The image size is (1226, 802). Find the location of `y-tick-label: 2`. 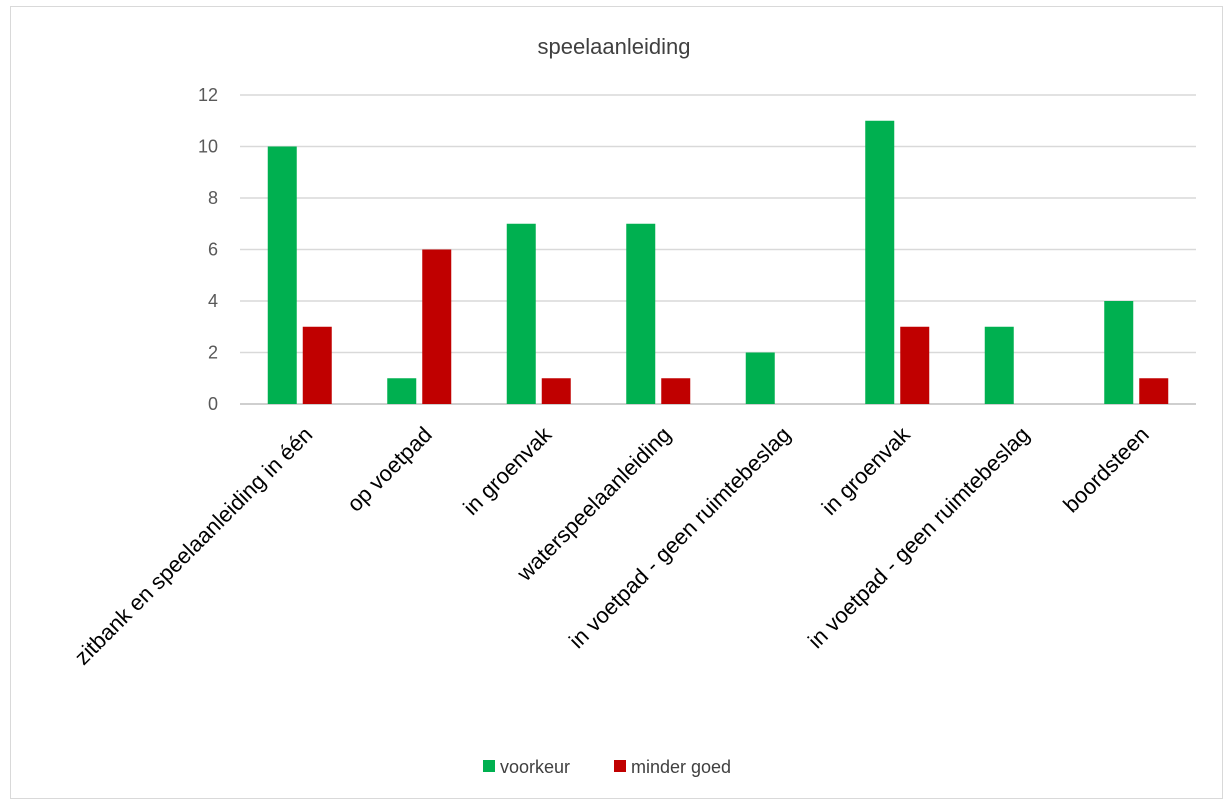

y-tick-label: 2 is located at coordinates (213, 353).